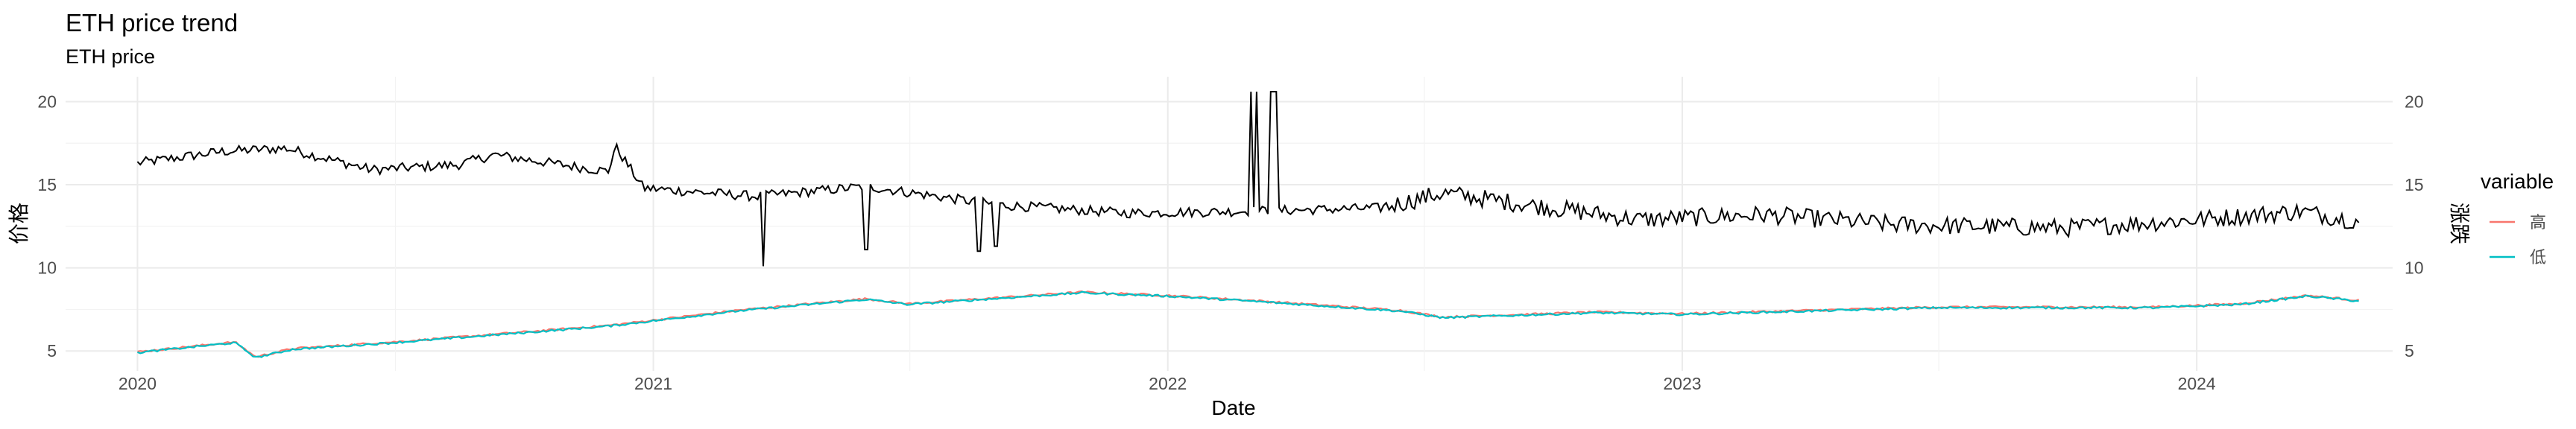 This screenshot has width=2576, height=429. Describe the element at coordinates (47, 101) in the screenshot. I see `y-tick-label-left: 20` at that location.